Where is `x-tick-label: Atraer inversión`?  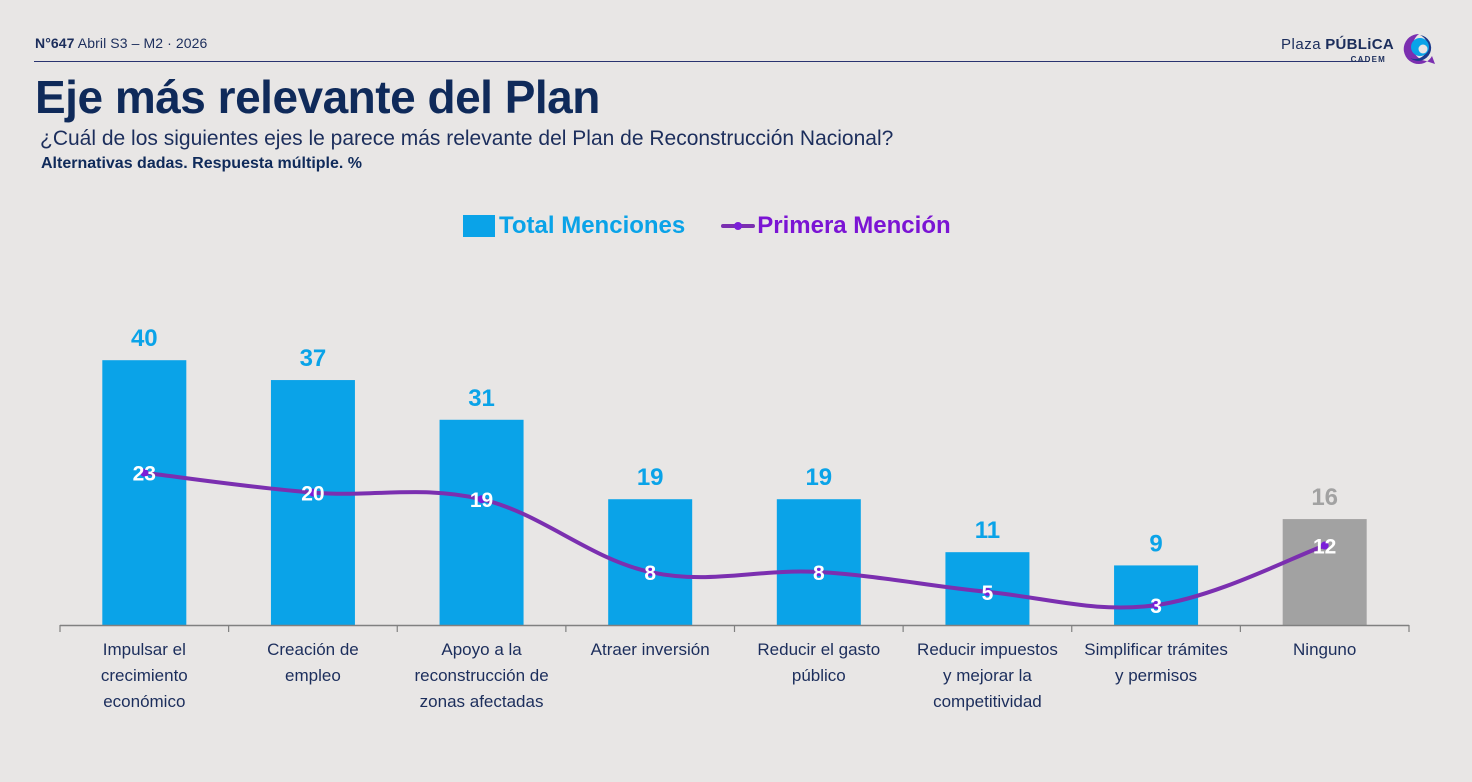 x-tick-label: Atraer inversión is located at coordinates (650, 650).